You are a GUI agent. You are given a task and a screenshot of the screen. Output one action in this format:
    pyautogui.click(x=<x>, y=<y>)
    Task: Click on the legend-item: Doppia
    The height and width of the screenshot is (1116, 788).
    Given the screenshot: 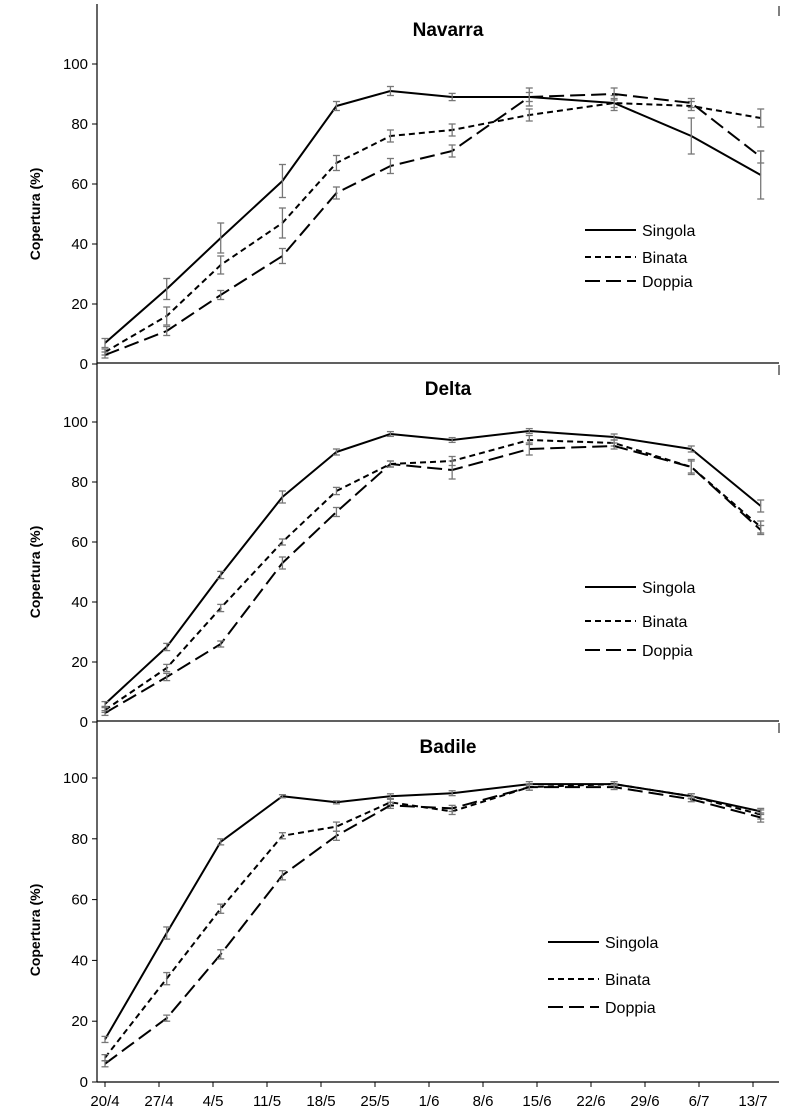 What is the action you would take?
    pyautogui.click(x=639, y=651)
    